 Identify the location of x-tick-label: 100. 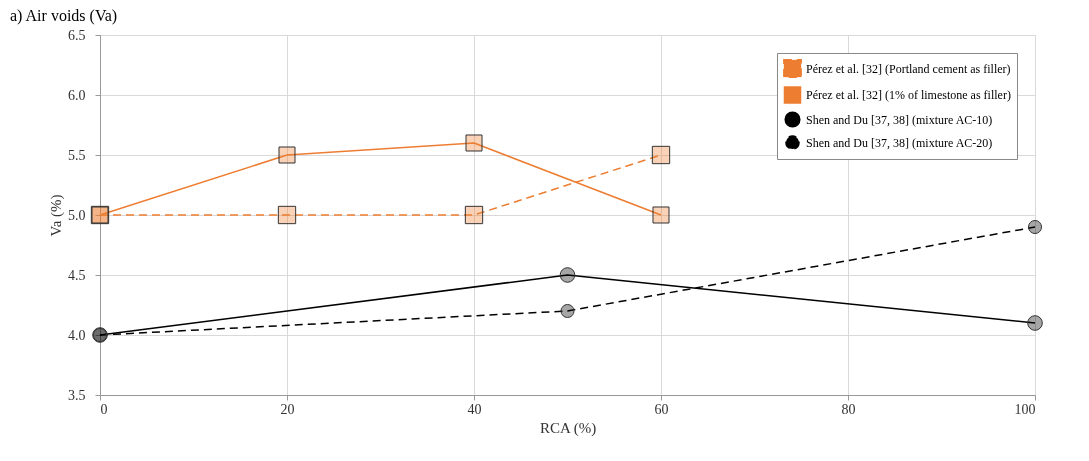
(1025, 409).